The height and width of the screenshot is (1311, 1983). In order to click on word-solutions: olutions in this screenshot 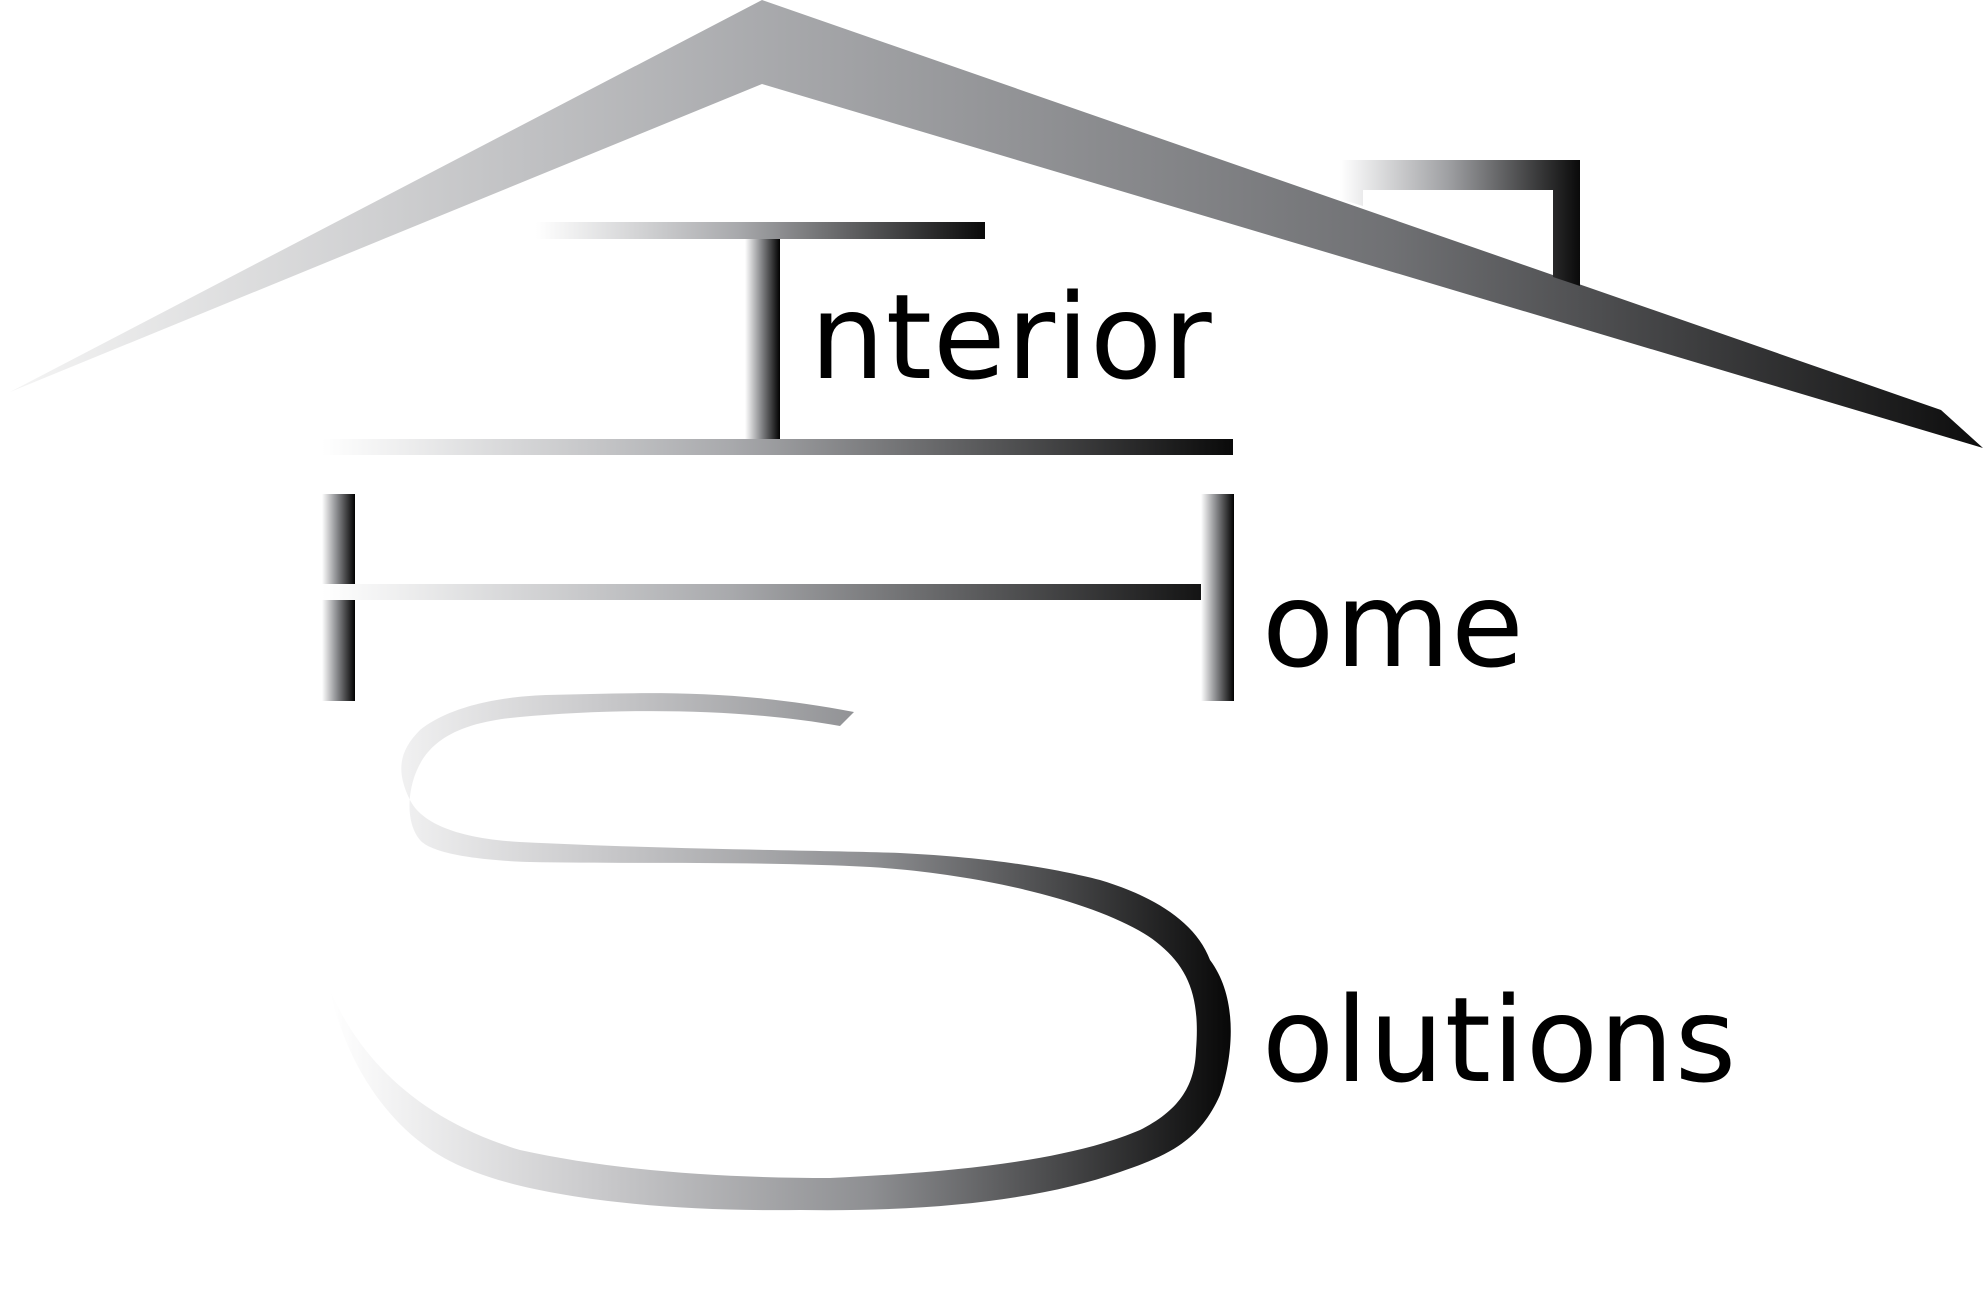, I will do `click(1499, 1040)`.